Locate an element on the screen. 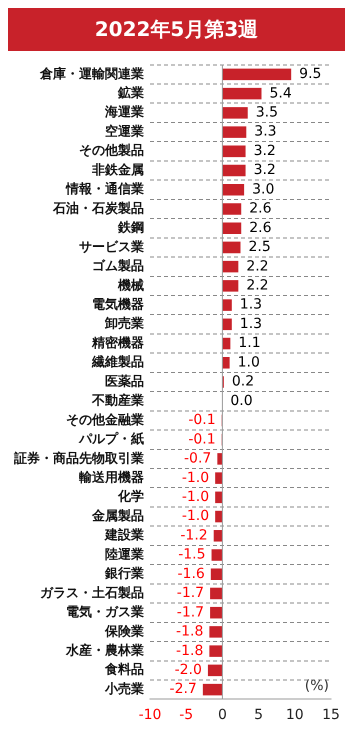  y-tick-label: 医薬品 is located at coordinates (124, 381).